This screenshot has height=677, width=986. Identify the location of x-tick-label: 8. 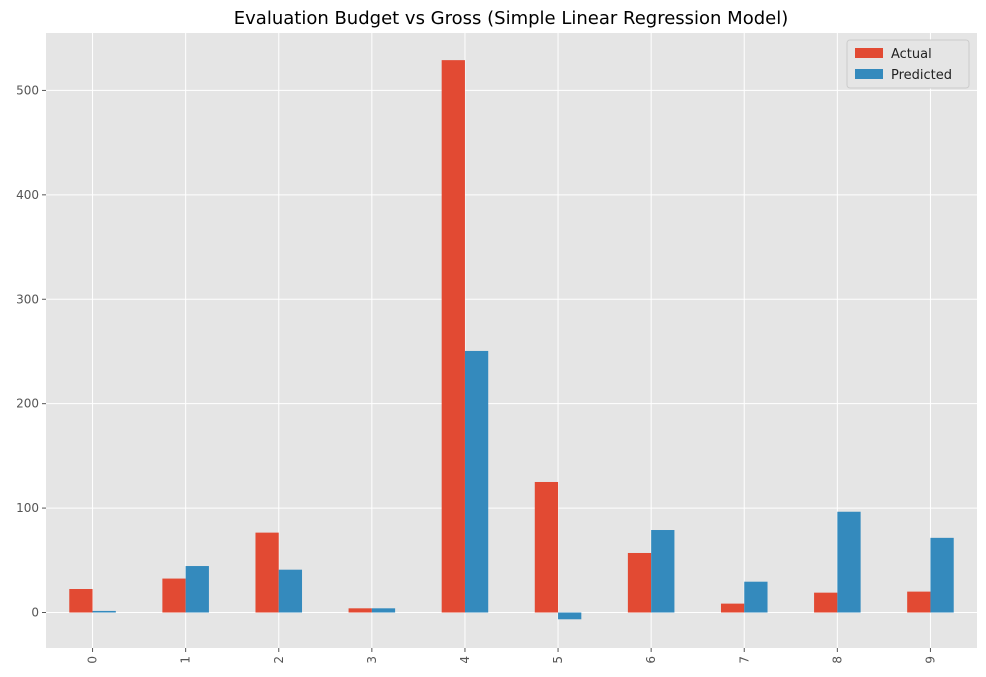
(837, 660).